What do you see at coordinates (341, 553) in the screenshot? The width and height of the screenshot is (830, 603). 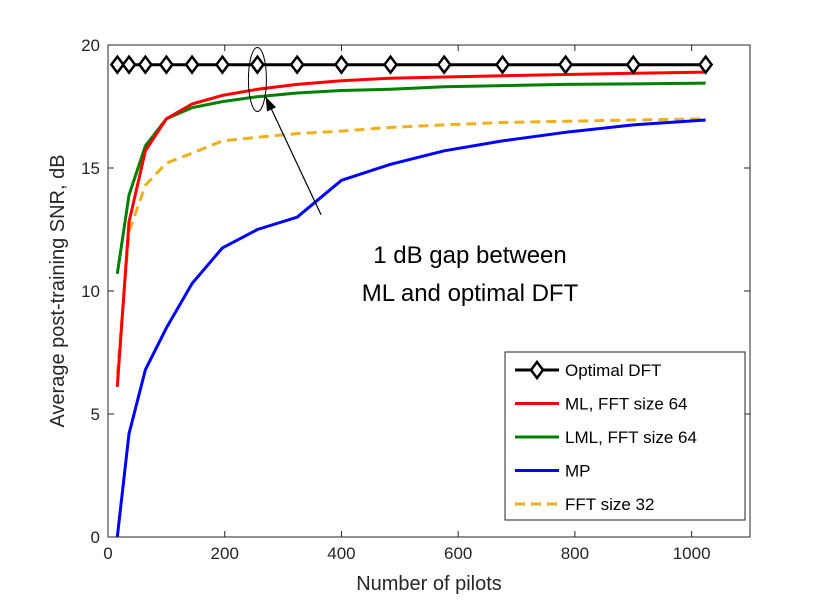 I see `x-tick-label: 400` at bounding box center [341, 553].